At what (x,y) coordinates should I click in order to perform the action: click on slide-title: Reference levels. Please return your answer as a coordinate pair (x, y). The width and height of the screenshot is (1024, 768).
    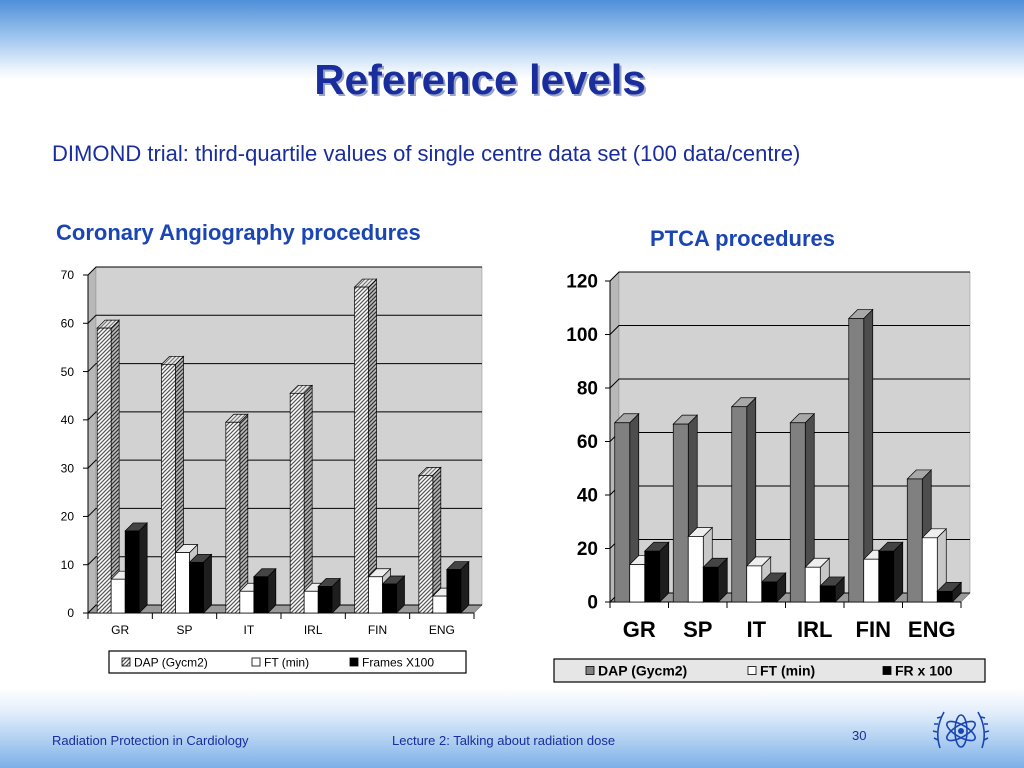
    Looking at the image, I should click on (480, 79).